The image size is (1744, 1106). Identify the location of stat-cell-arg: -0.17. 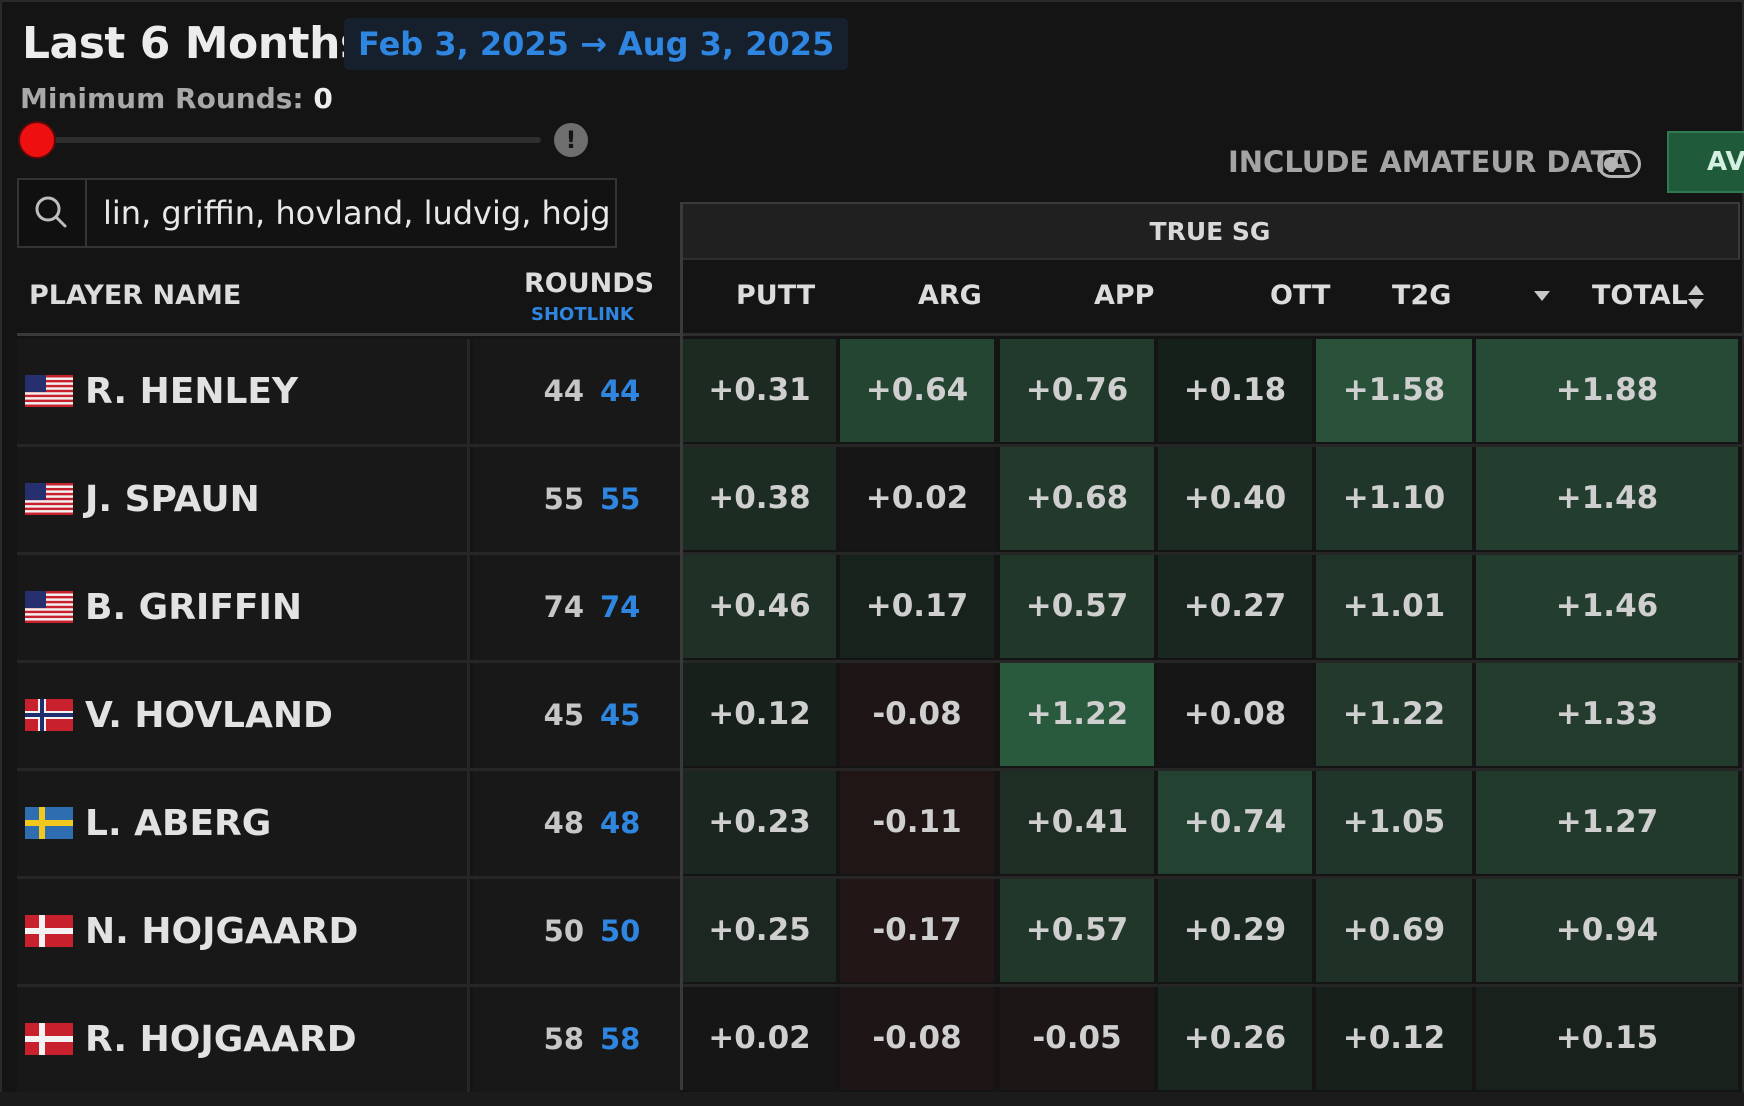
(917, 930).